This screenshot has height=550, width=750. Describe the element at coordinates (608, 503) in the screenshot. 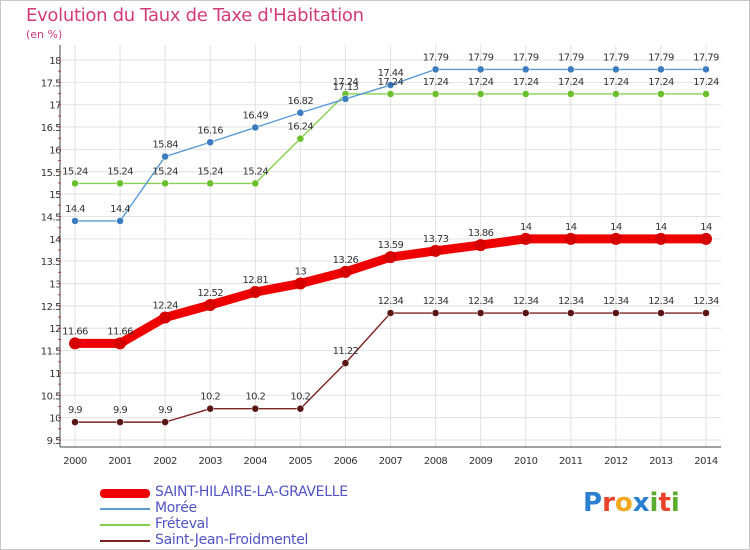

I see `logo-letter: r` at that location.